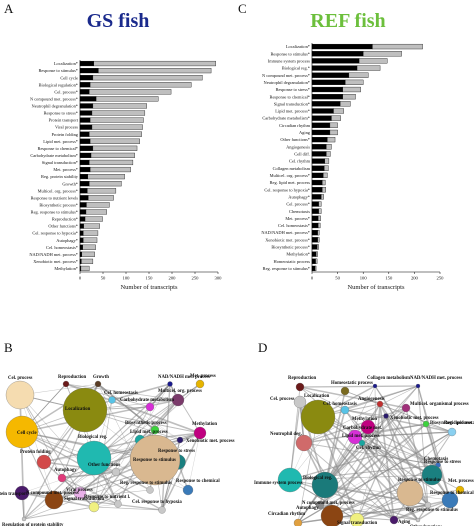 The image size is (474, 526). Describe the element at coordinates (298, 146) in the screenshot. I see `category-label: Angiogenesis` at that location.